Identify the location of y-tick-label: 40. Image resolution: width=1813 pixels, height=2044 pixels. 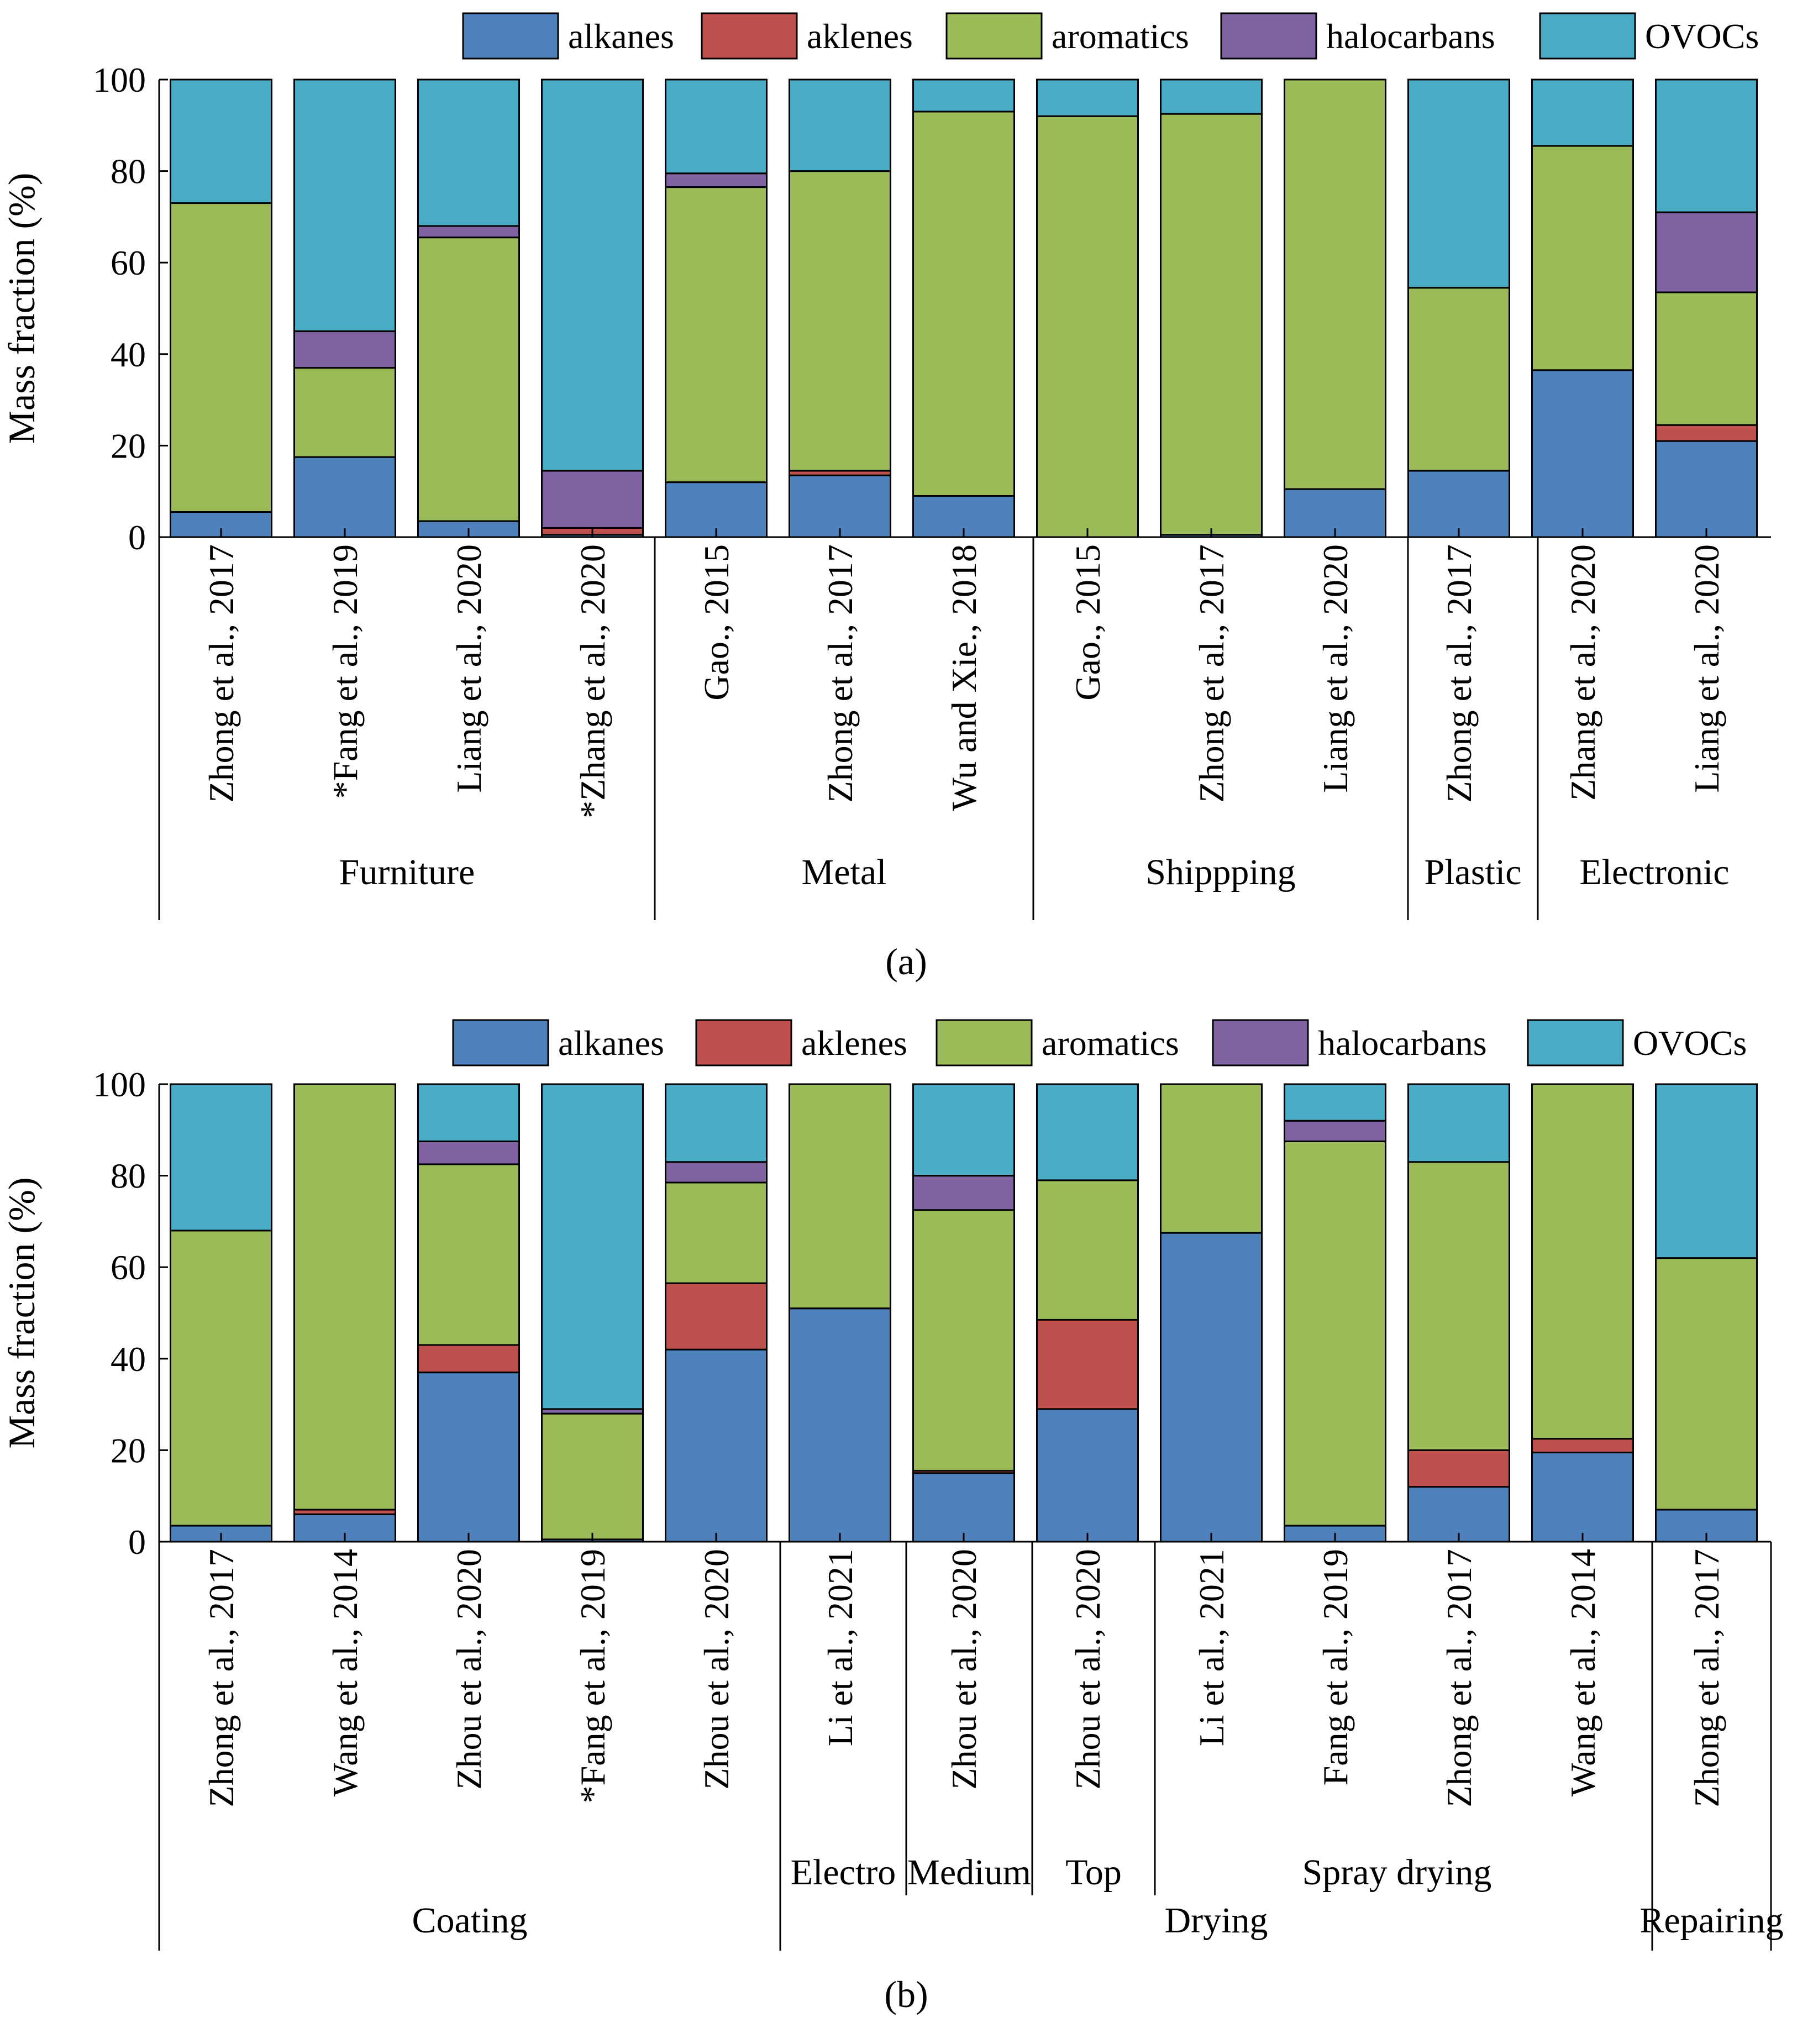
(128, 355).